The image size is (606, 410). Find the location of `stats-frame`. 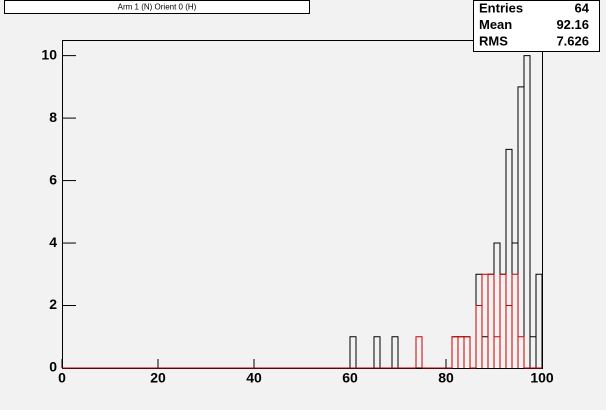

stats-frame is located at coordinates (536, 26).